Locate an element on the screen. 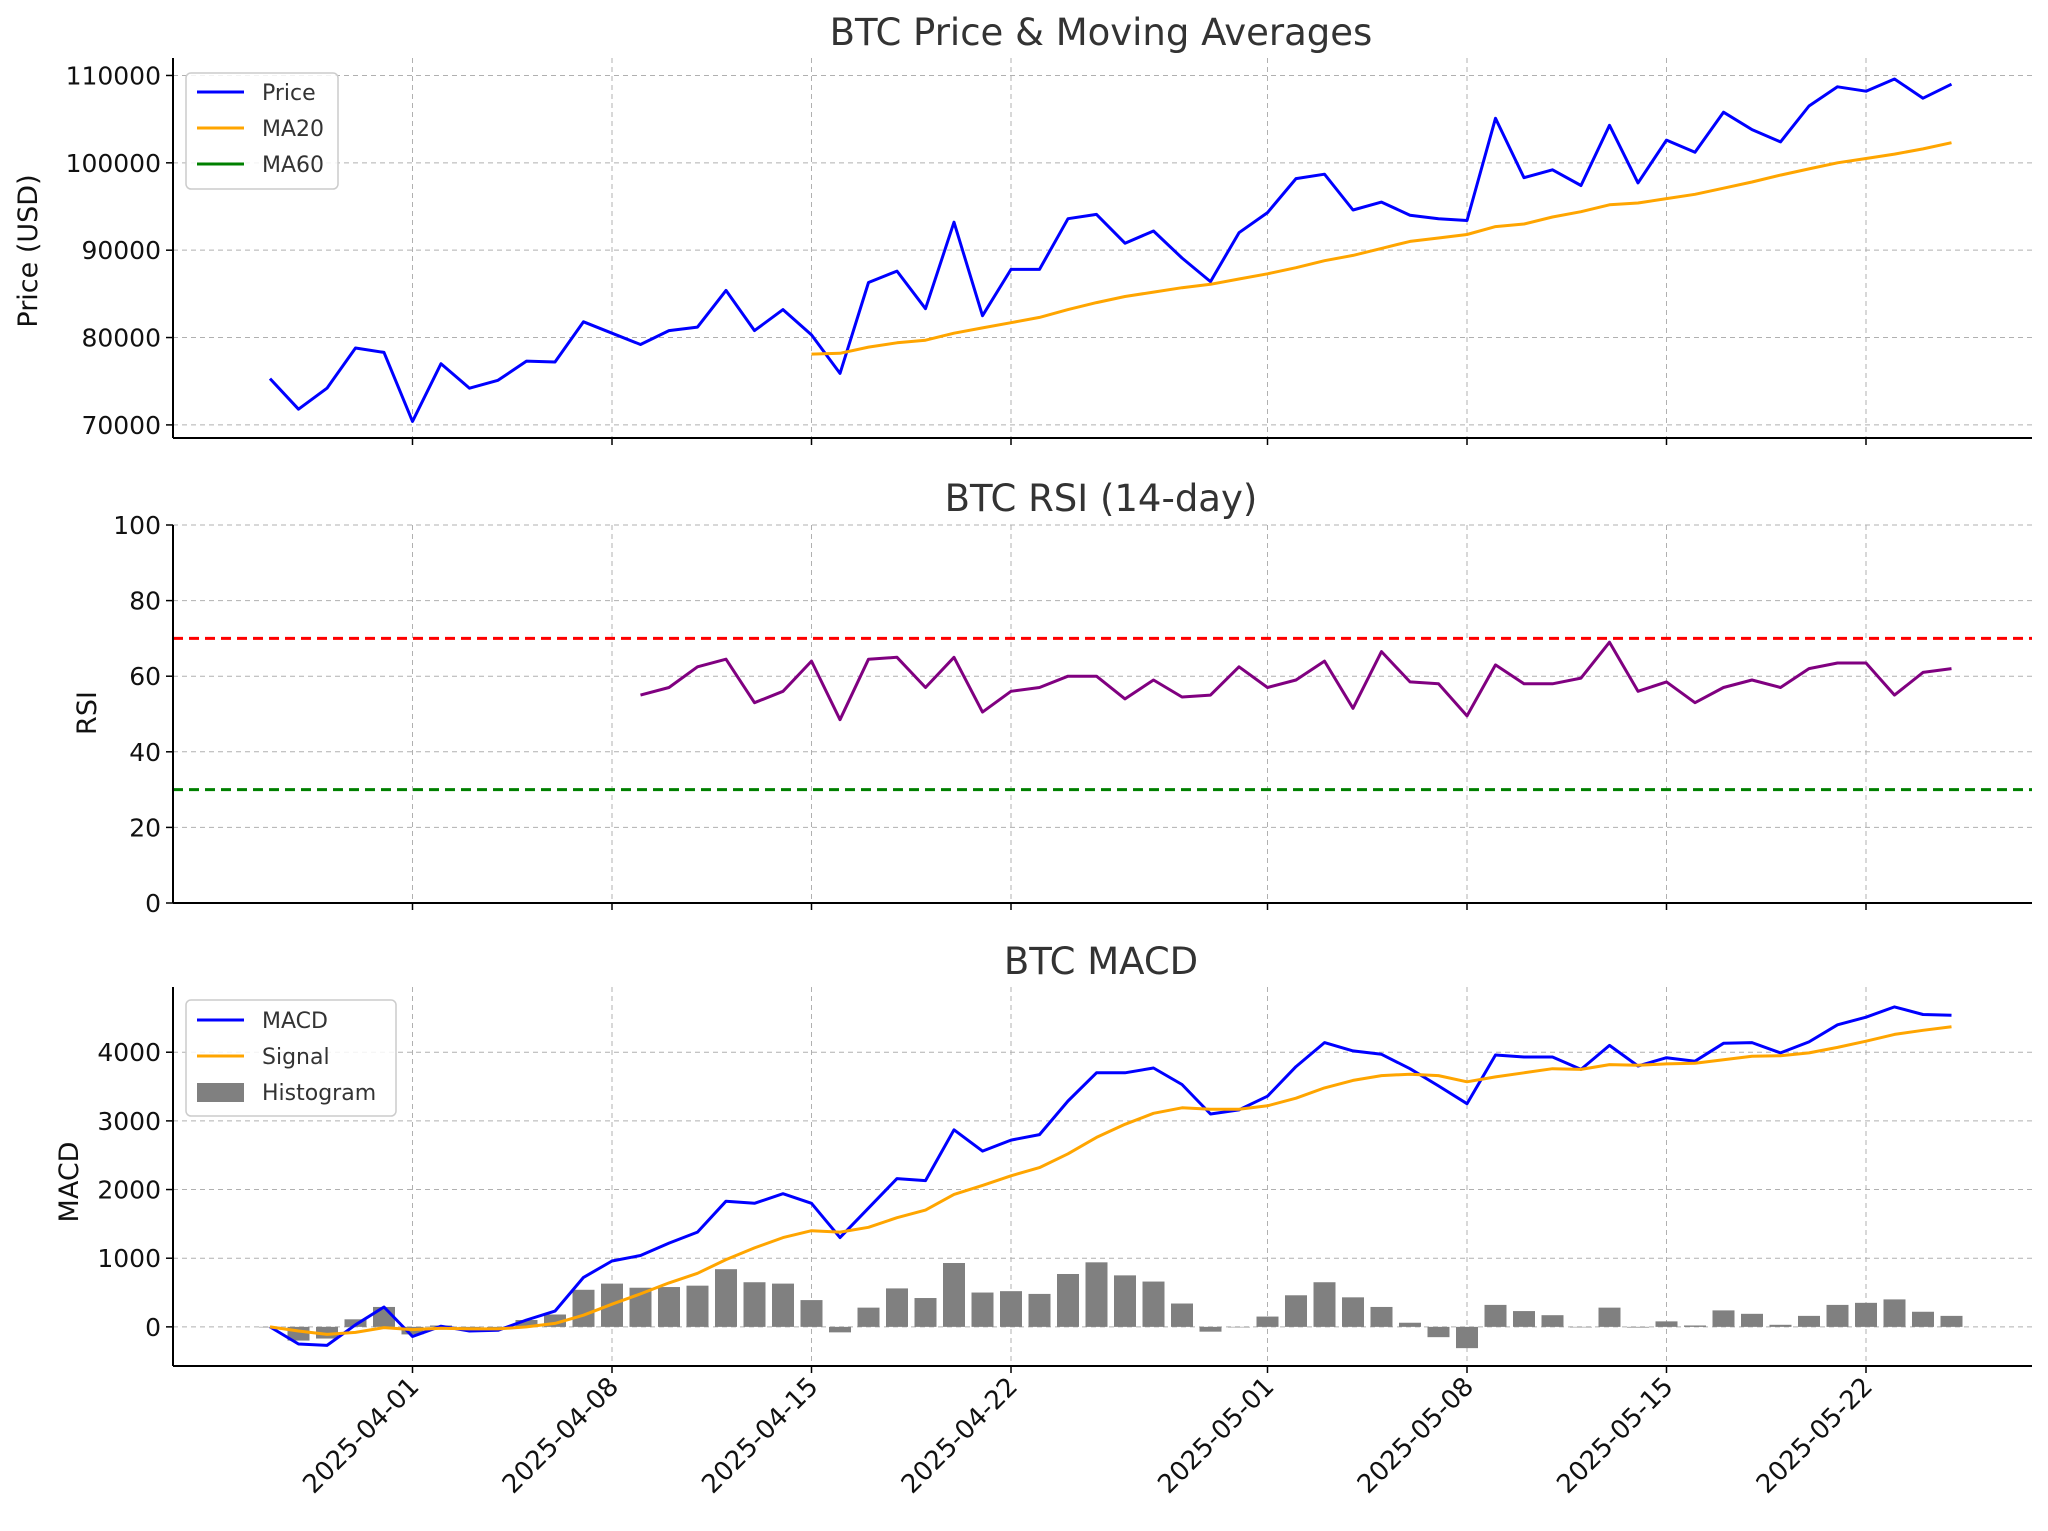  y-tick-label: 100000 is located at coordinates (113, 163).